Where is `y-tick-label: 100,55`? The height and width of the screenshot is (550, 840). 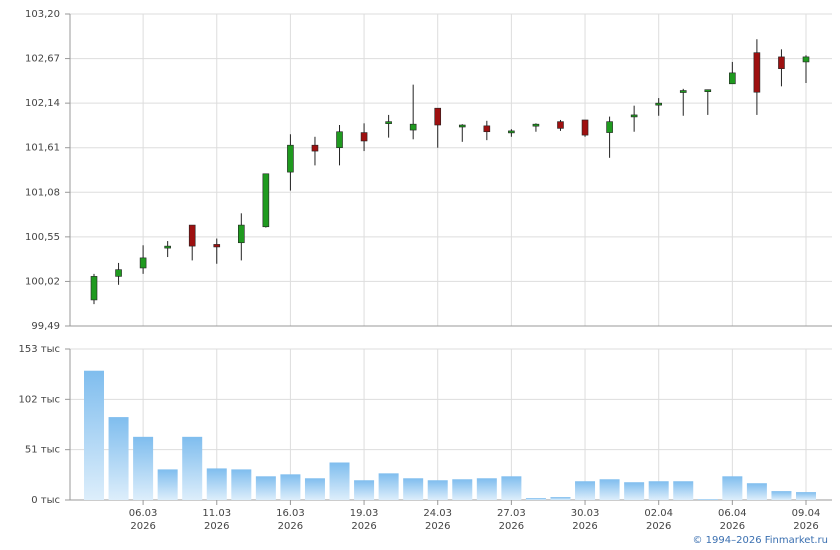
y-tick-label: 100,55 is located at coordinates (42, 237).